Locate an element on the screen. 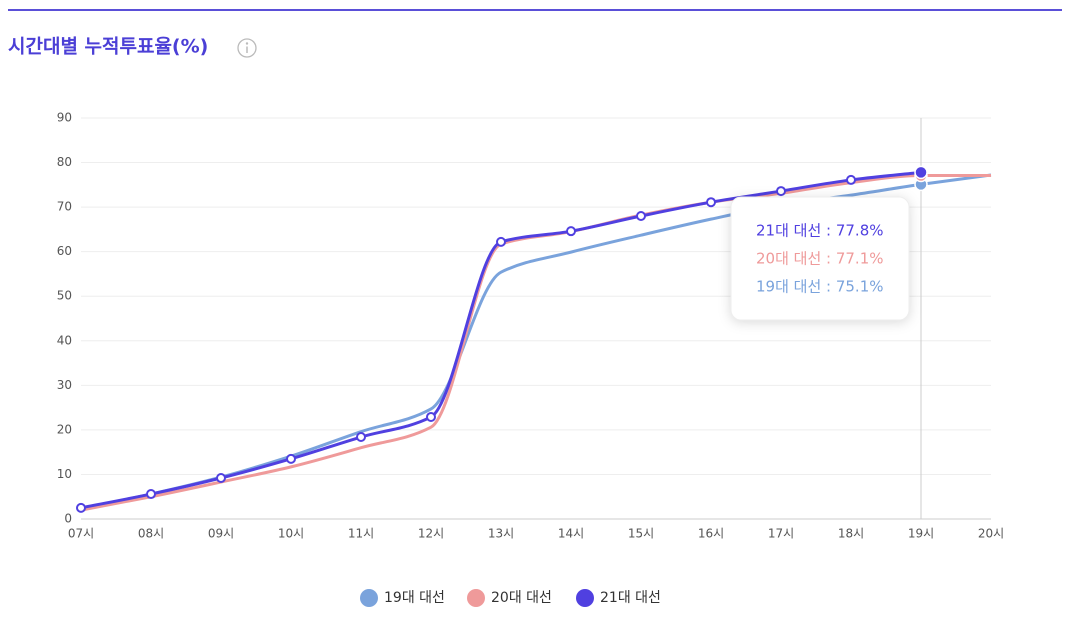 This screenshot has height=619, width=1069. x-tick-label: 18시 is located at coordinates (851, 534).